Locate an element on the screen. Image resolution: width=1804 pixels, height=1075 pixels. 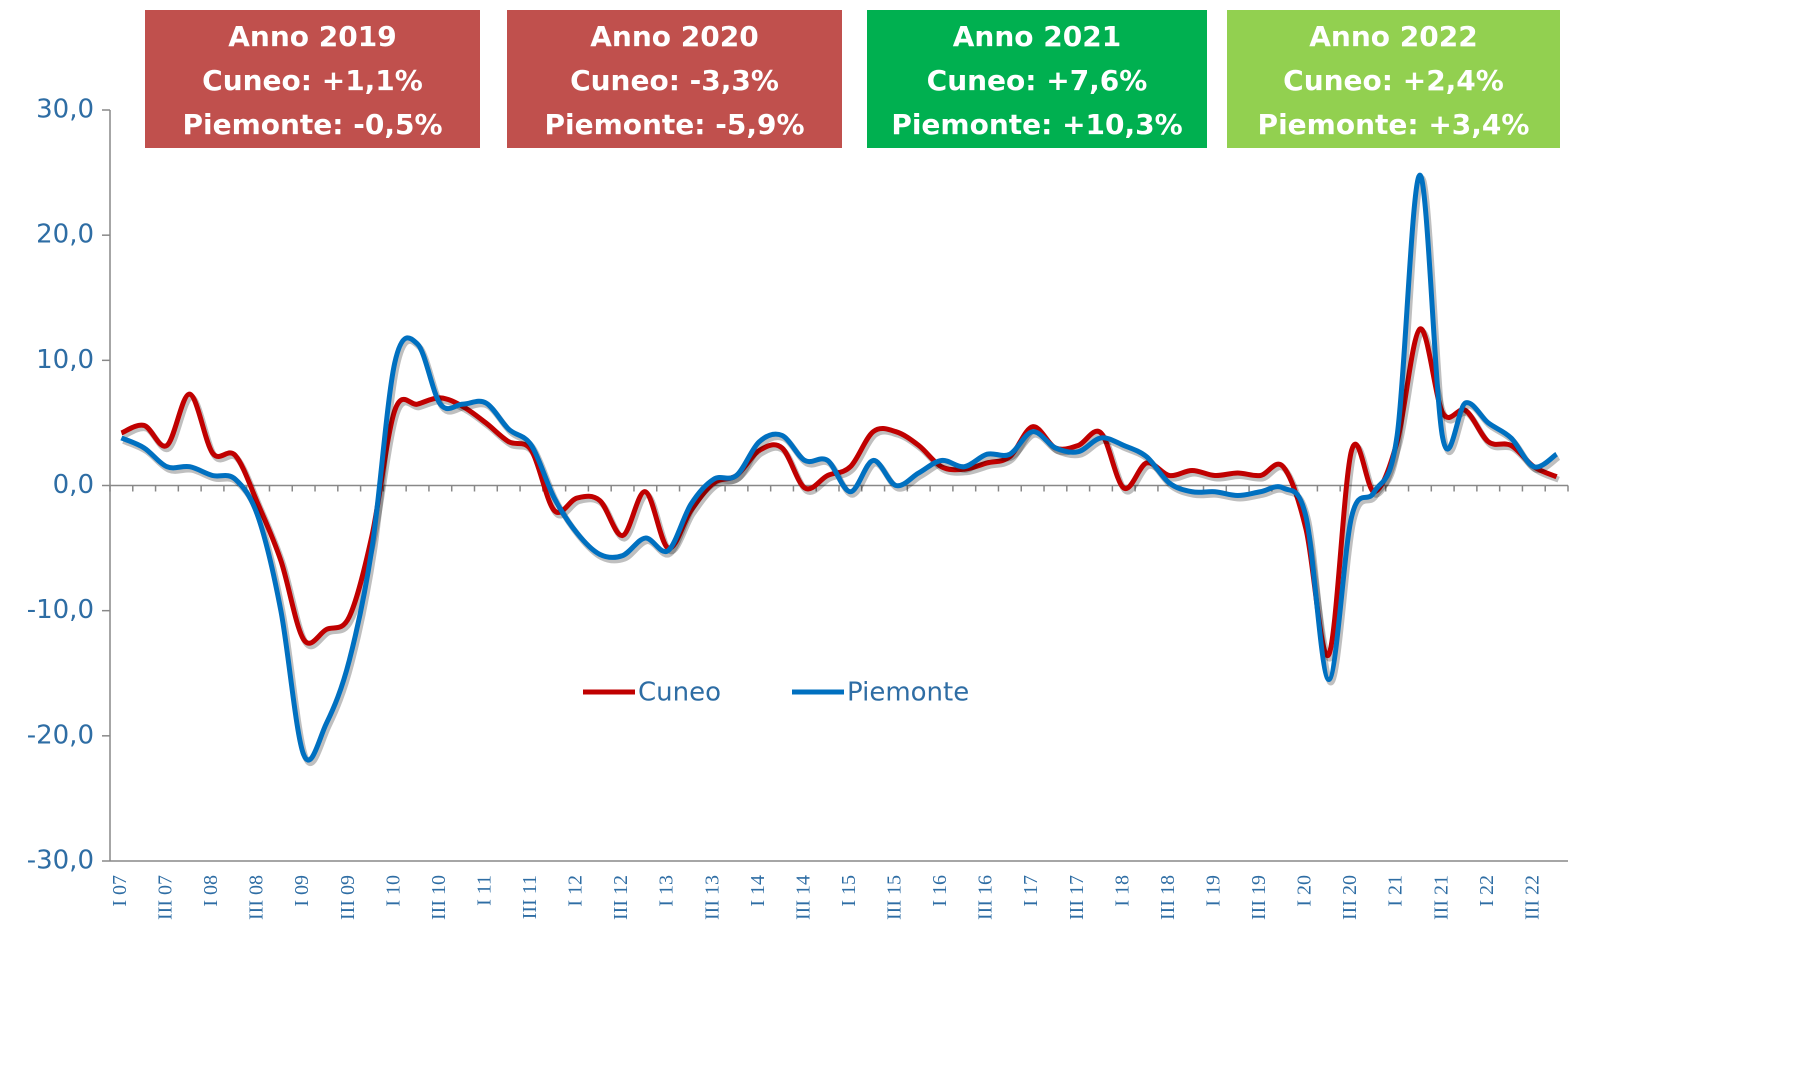
x-tick-label: III 07 is located at coordinates (166, 897).